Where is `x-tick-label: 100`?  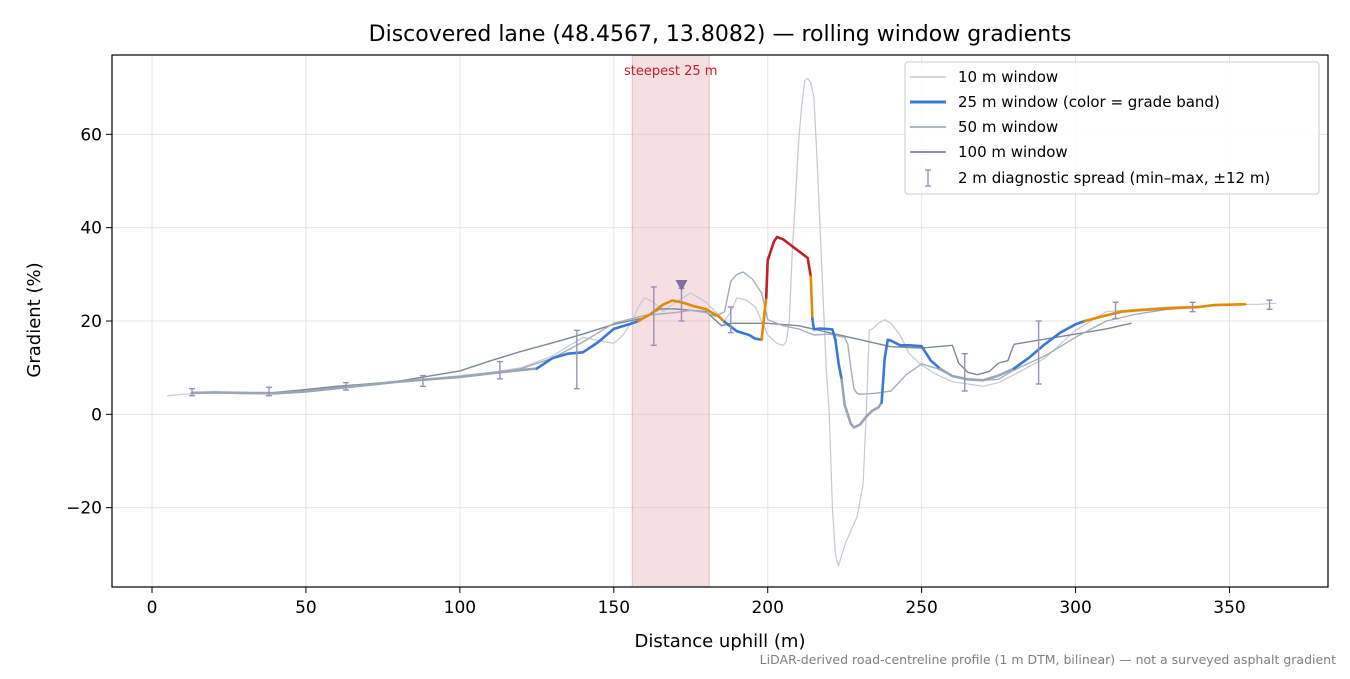 x-tick-label: 100 is located at coordinates (460, 608).